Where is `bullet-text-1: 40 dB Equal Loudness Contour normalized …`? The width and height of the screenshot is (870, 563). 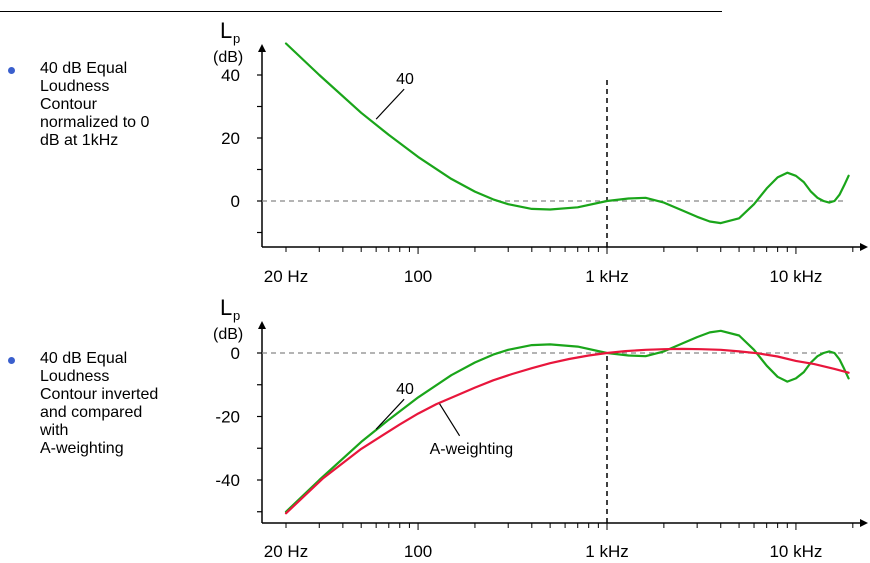
bullet-text-1: 40 dB Equal Loudness Contour normalized … is located at coordinates (95, 104).